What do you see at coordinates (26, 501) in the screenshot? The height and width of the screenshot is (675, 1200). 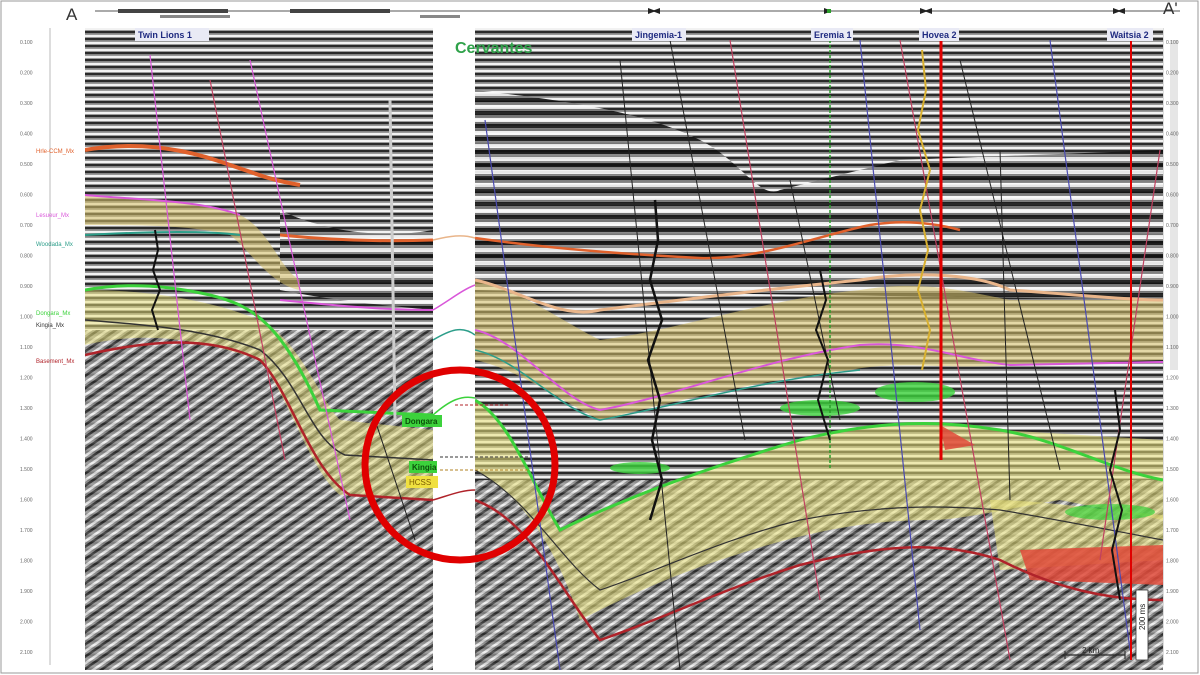 I see `depth-tick-left: 1.600` at bounding box center [26, 501].